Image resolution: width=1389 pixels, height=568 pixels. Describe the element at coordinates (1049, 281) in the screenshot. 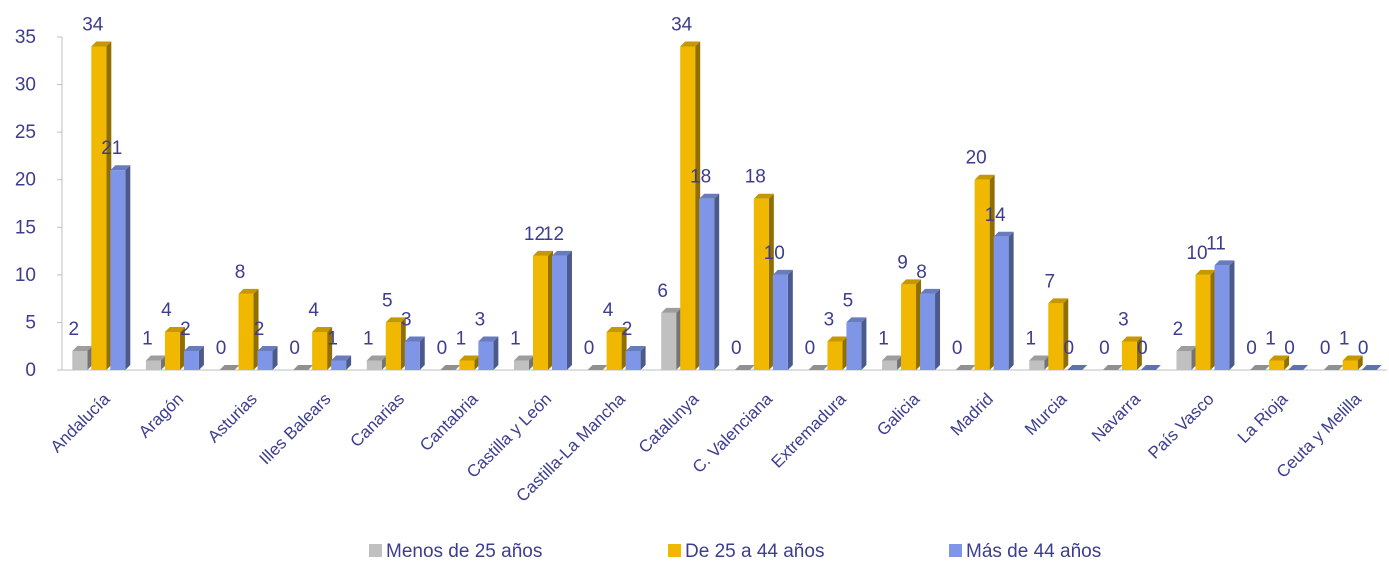

I see `data-label: 7` at that location.